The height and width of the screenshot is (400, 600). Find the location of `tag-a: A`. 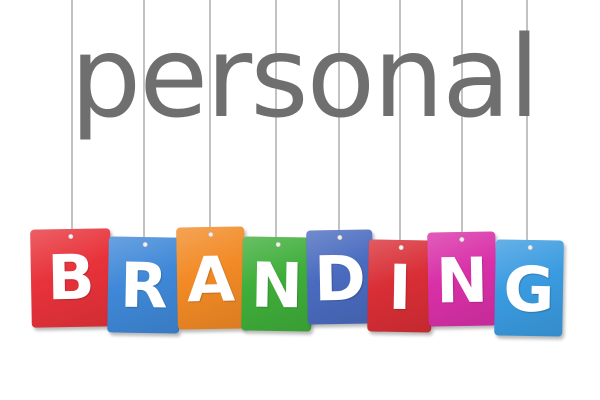

tag-a: A is located at coordinates (211, 278).